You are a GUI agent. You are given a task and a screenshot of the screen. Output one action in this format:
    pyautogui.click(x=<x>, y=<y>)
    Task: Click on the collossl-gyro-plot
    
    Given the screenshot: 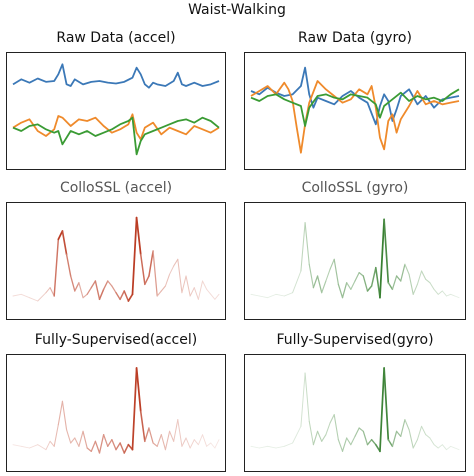 What is the action you would take?
    pyautogui.click(x=355, y=258)
    